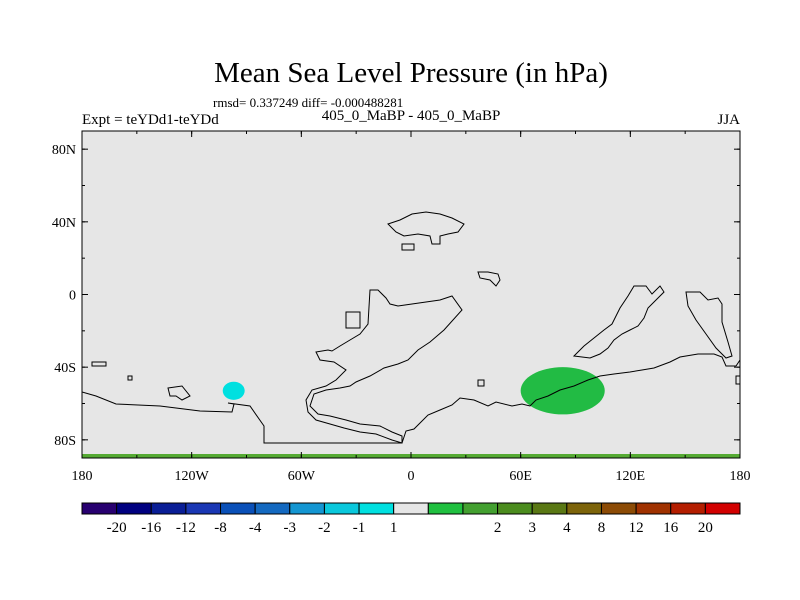 The width and height of the screenshot is (800, 600). I want to click on coastline-south-america, so click(384, 366).